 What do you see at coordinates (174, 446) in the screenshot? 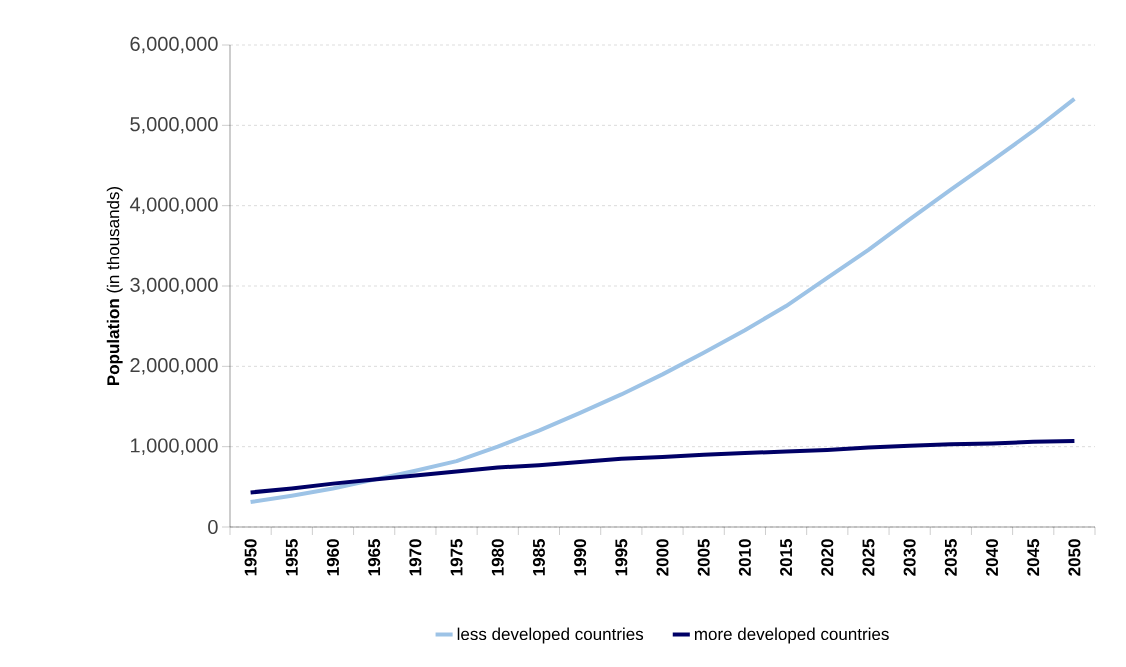
I see `y-tick-label: 1,000,000` at bounding box center [174, 446].